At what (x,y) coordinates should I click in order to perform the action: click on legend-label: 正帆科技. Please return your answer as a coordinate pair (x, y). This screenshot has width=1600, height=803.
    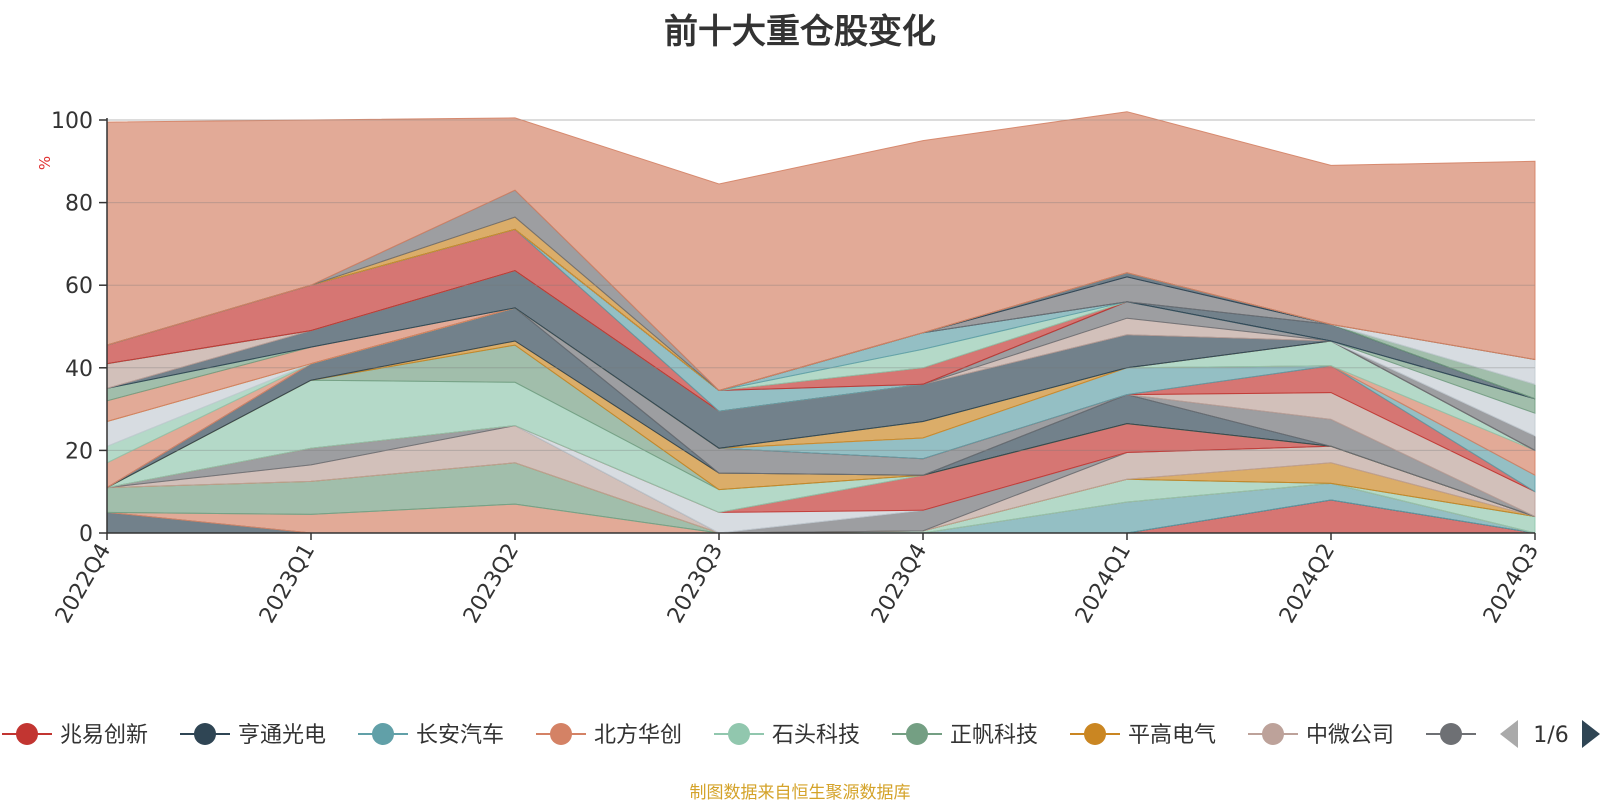
    Looking at the image, I should click on (994, 735).